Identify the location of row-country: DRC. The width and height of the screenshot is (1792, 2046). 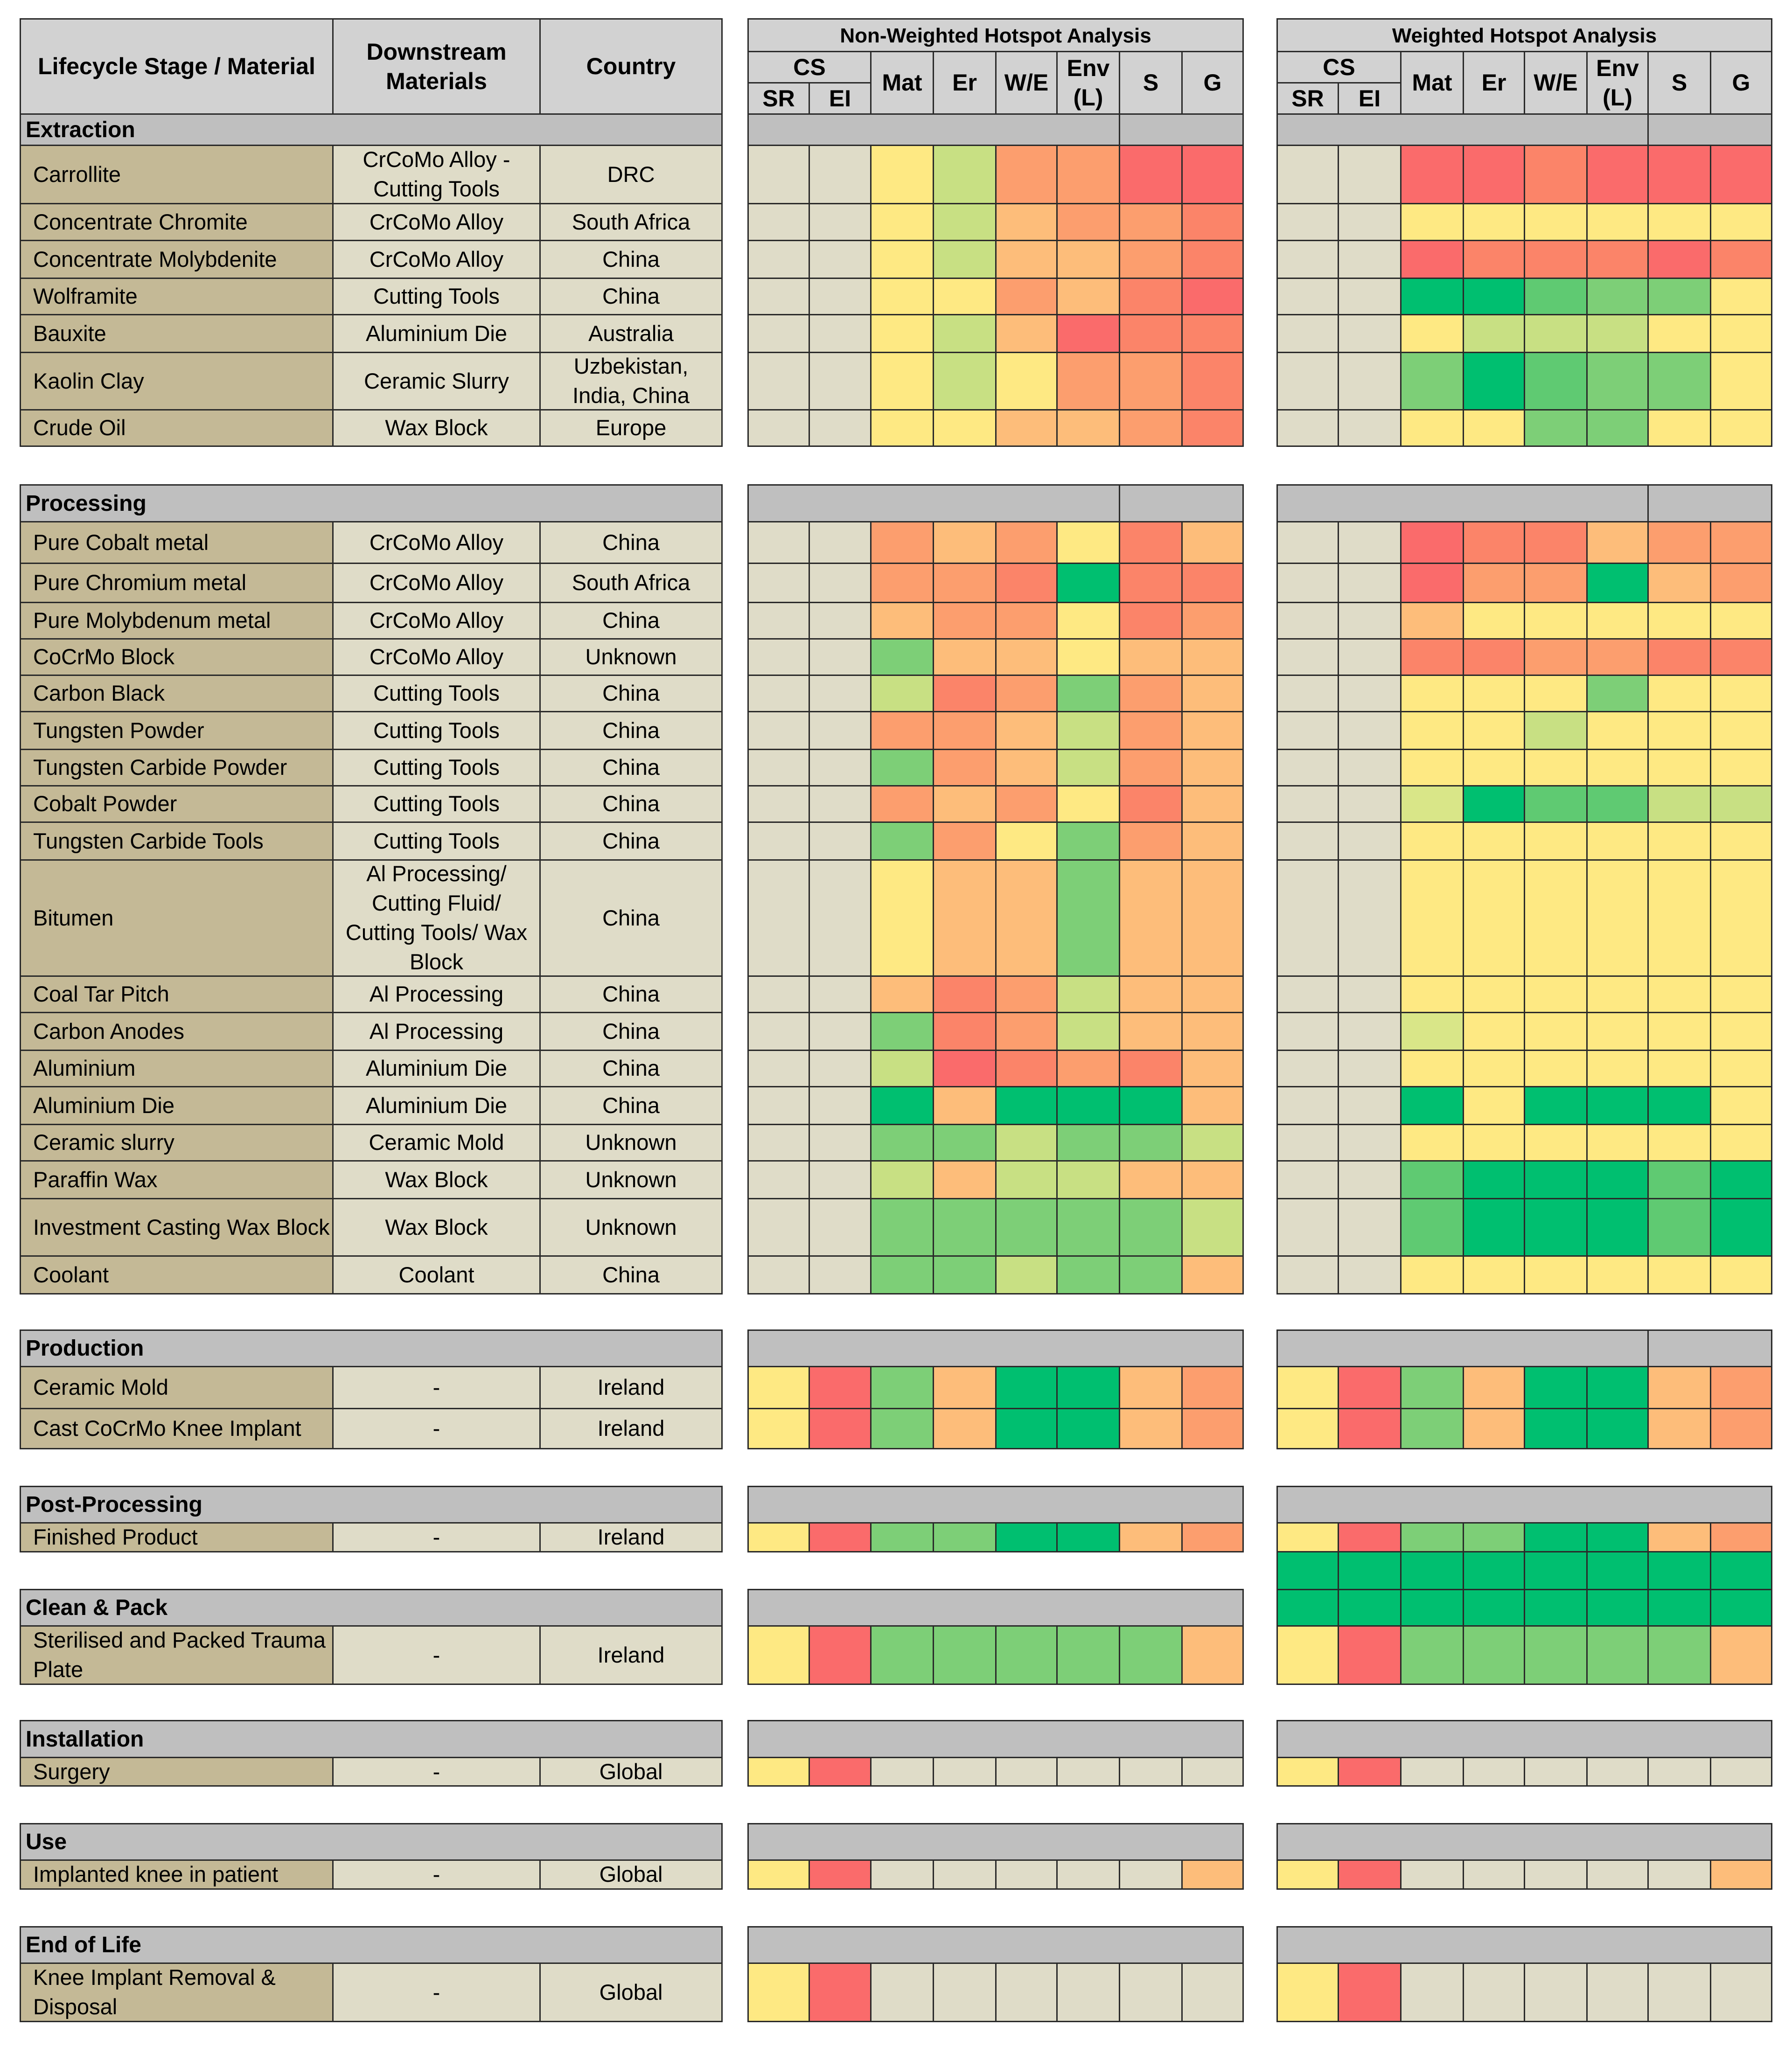
(631, 174).